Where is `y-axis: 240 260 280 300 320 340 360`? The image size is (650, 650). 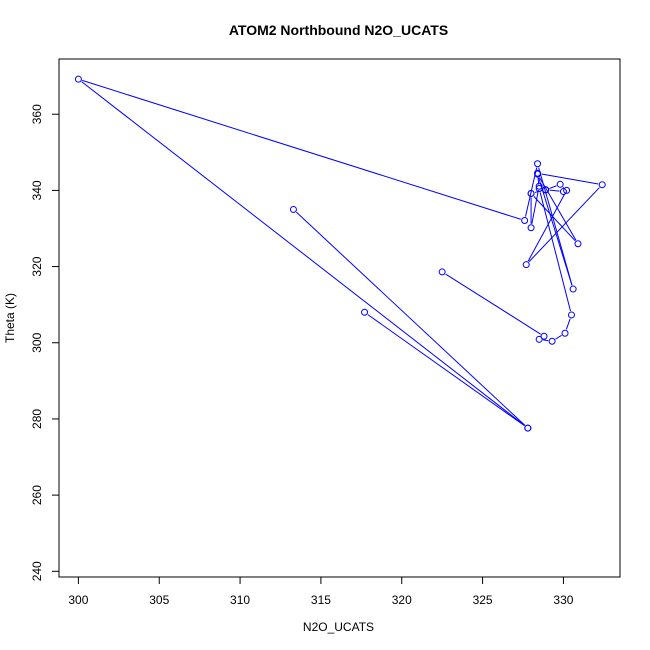
y-axis: 240 260 280 300 320 340 360 is located at coordinates (44, 342).